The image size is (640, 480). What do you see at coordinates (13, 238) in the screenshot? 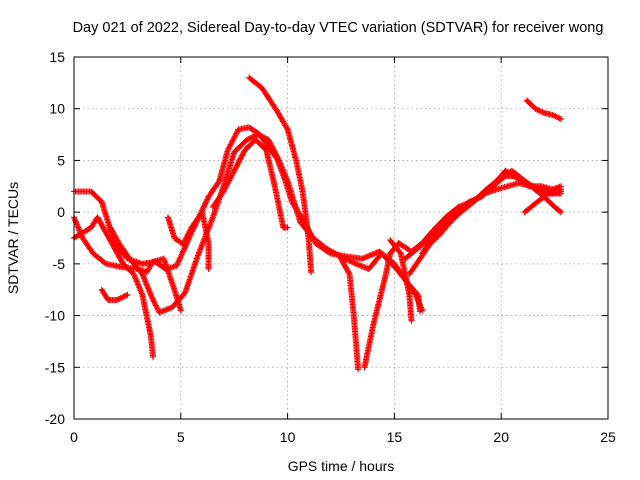
I see `y-axis-label: SDTVAR / TECUs` at bounding box center [13, 238].